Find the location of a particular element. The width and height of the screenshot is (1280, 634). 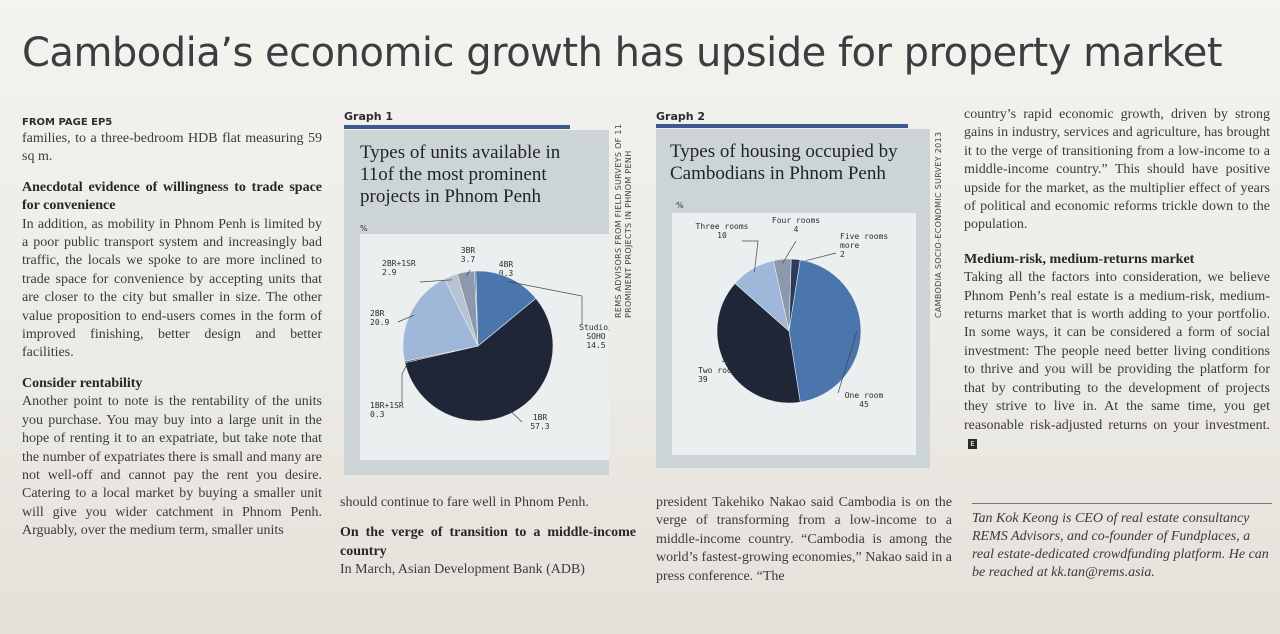

leader-line-3br is located at coordinates (468, 273).